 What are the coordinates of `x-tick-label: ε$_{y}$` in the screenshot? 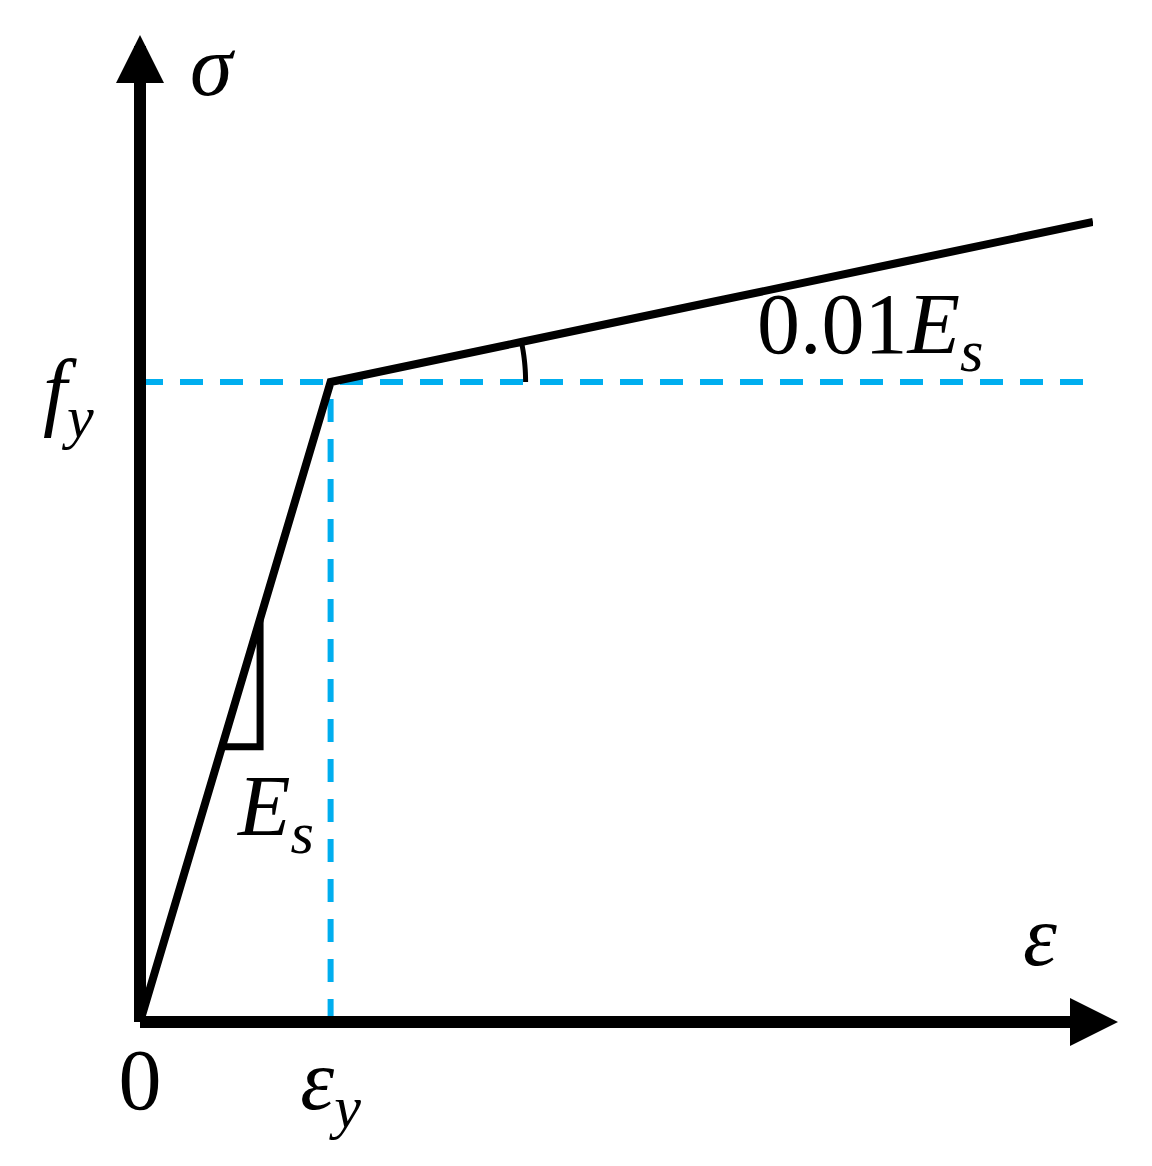 It's located at (331, 1086).